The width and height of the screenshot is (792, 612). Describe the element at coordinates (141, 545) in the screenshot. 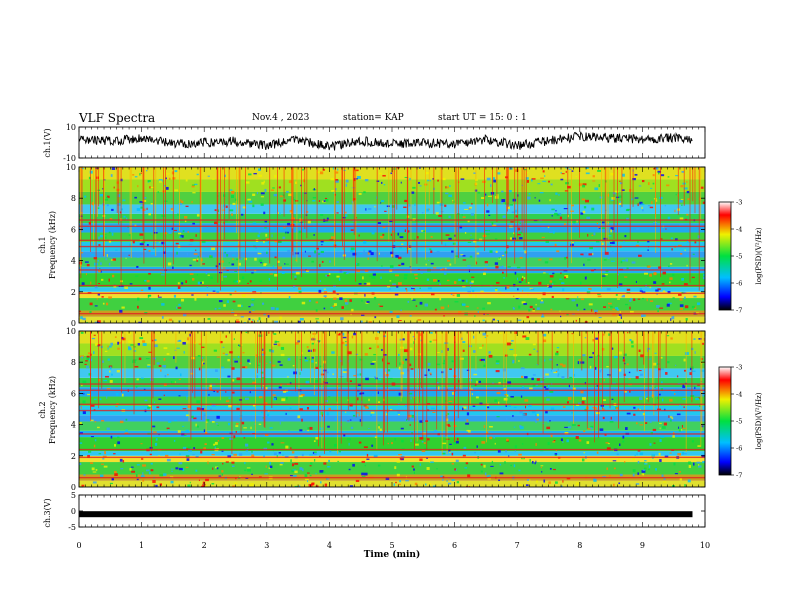

I see `time-tick-label: 1` at that location.